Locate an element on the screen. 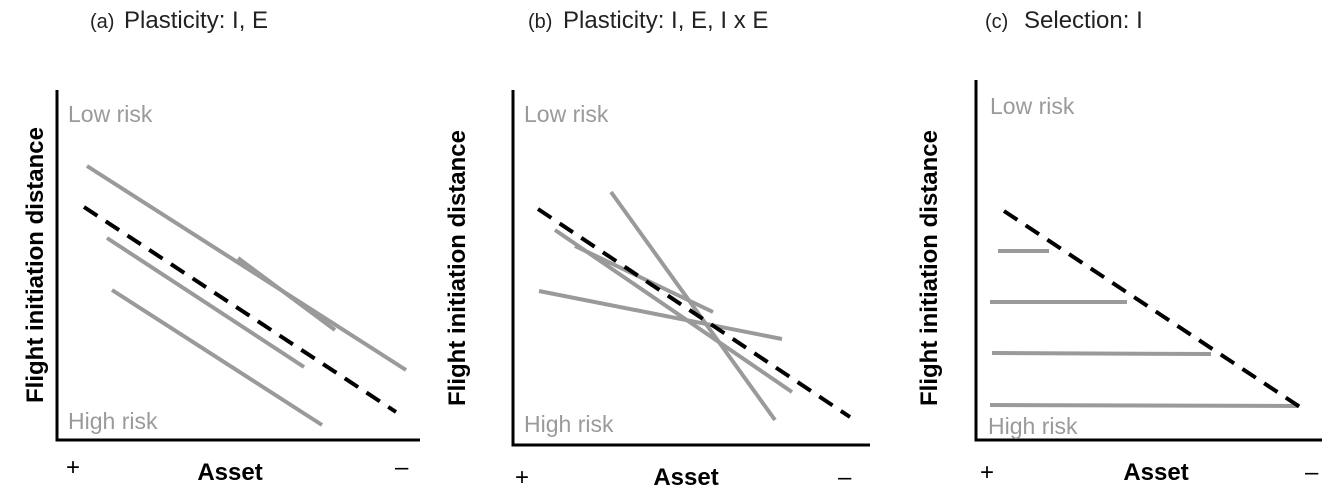 The height and width of the screenshot is (491, 1340). panel-c-x-axis-label: Asset is located at coordinates (1155, 472).